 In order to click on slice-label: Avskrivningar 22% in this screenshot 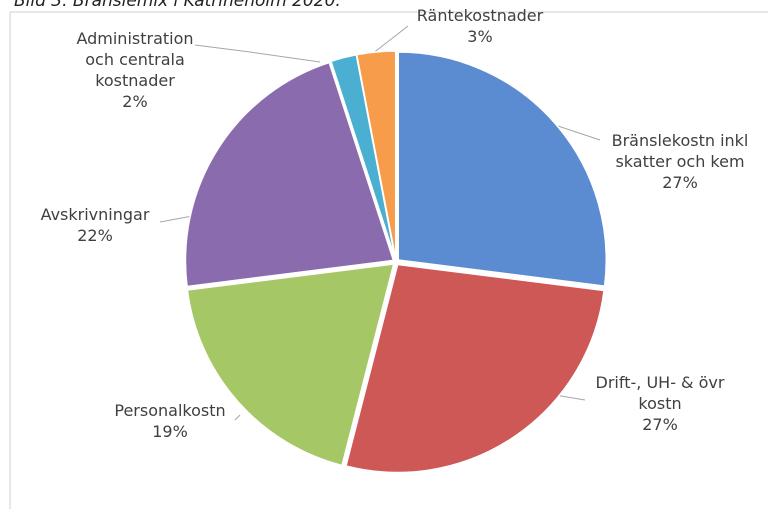, I will do `click(95, 225)`.